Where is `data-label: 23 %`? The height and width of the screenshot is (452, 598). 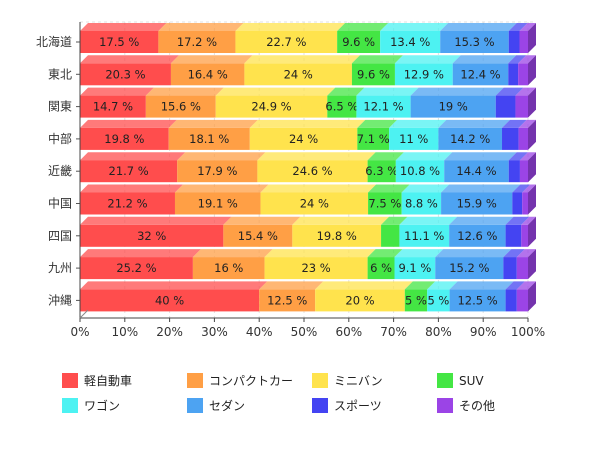 data-label: 23 % is located at coordinates (315, 268).